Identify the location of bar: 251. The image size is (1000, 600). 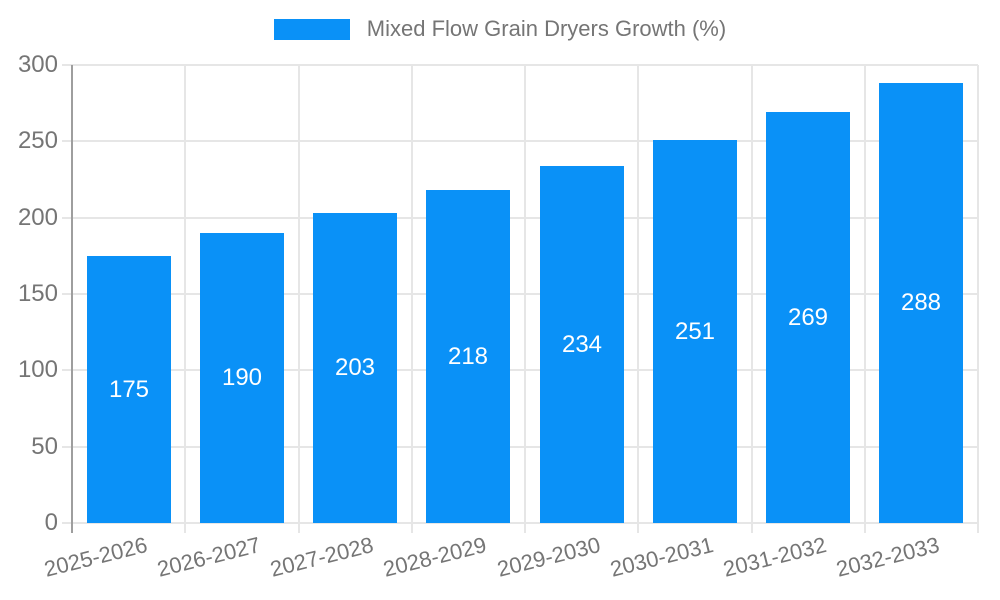
(695, 331).